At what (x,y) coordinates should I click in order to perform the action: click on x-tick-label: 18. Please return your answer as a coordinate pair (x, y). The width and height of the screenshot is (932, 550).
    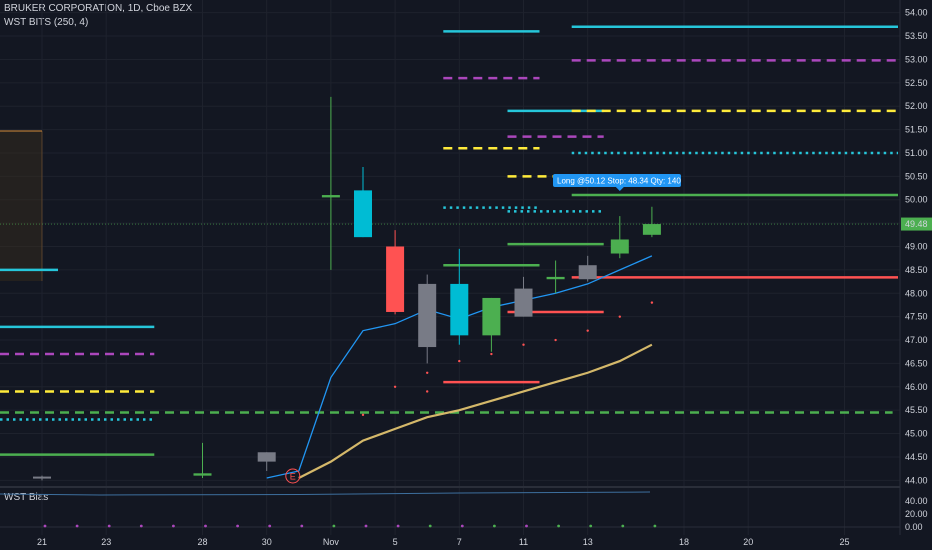
    Looking at the image, I should click on (684, 542).